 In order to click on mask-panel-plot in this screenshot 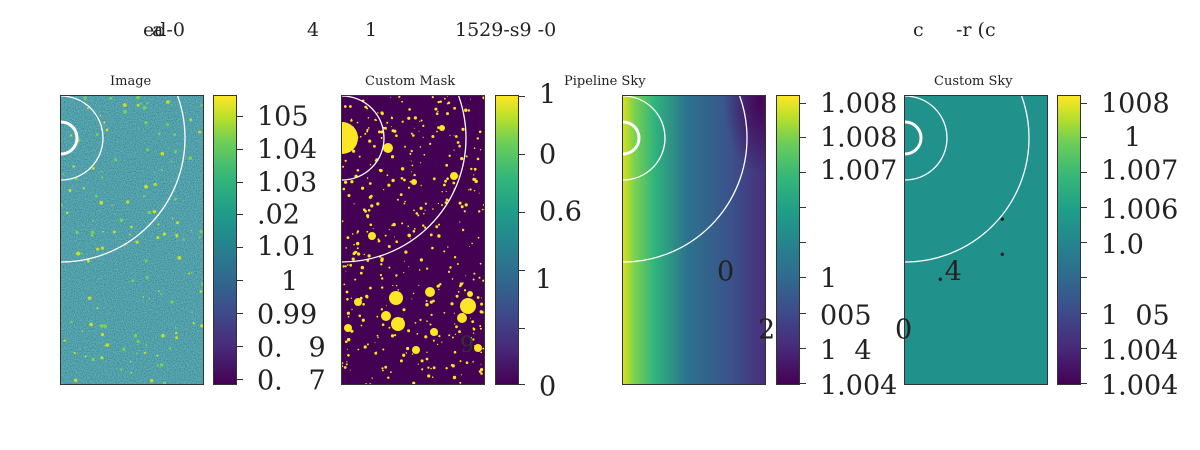, I will do `click(413, 240)`.